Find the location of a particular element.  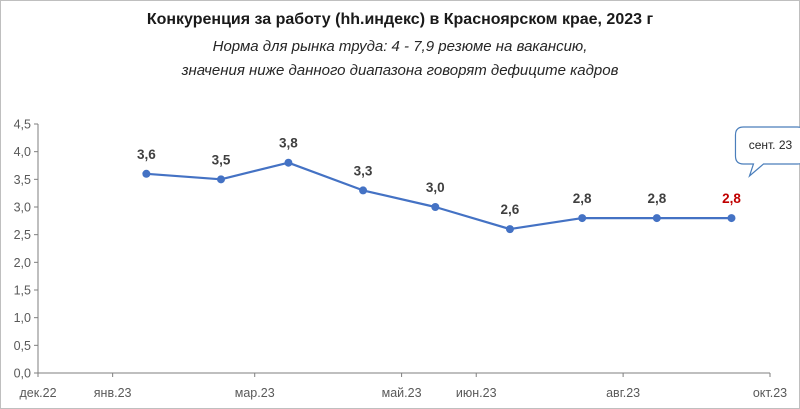

data-label: 2,6 is located at coordinates (510, 209).